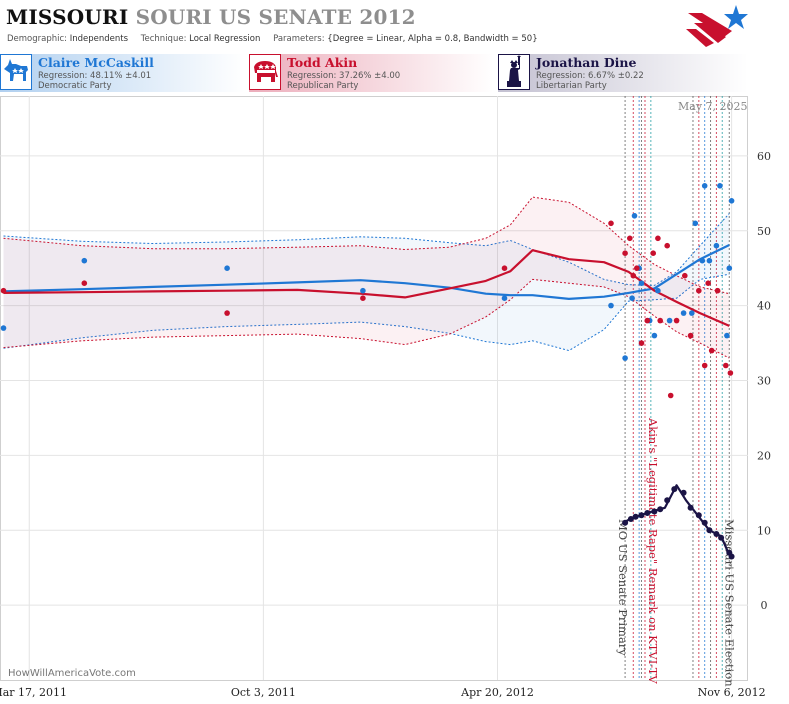 Image resolution: width=789 pixels, height=704 pixels. I want to click on y-tick-label: 40, so click(764, 306).